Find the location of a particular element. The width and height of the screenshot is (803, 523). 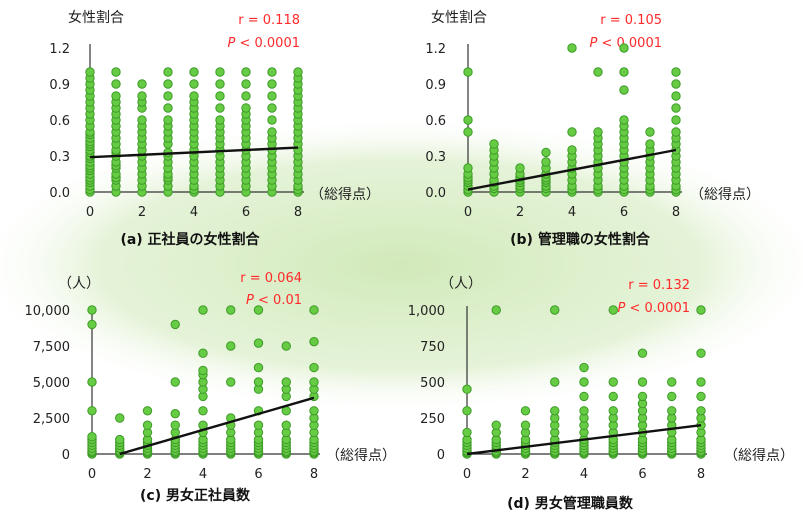

y-tick-label: 1,000 is located at coordinates (426, 311).